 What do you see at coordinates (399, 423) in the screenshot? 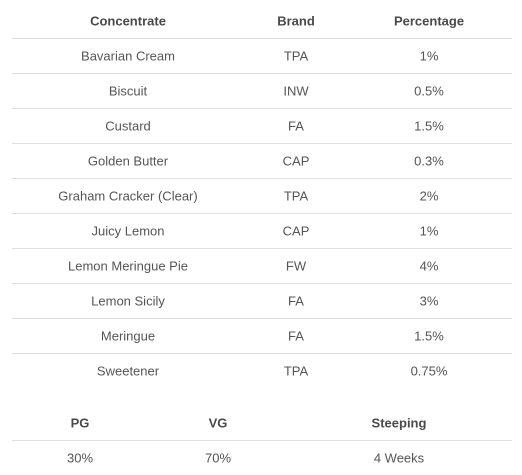
I see `summary-header: Steeping` at bounding box center [399, 423].